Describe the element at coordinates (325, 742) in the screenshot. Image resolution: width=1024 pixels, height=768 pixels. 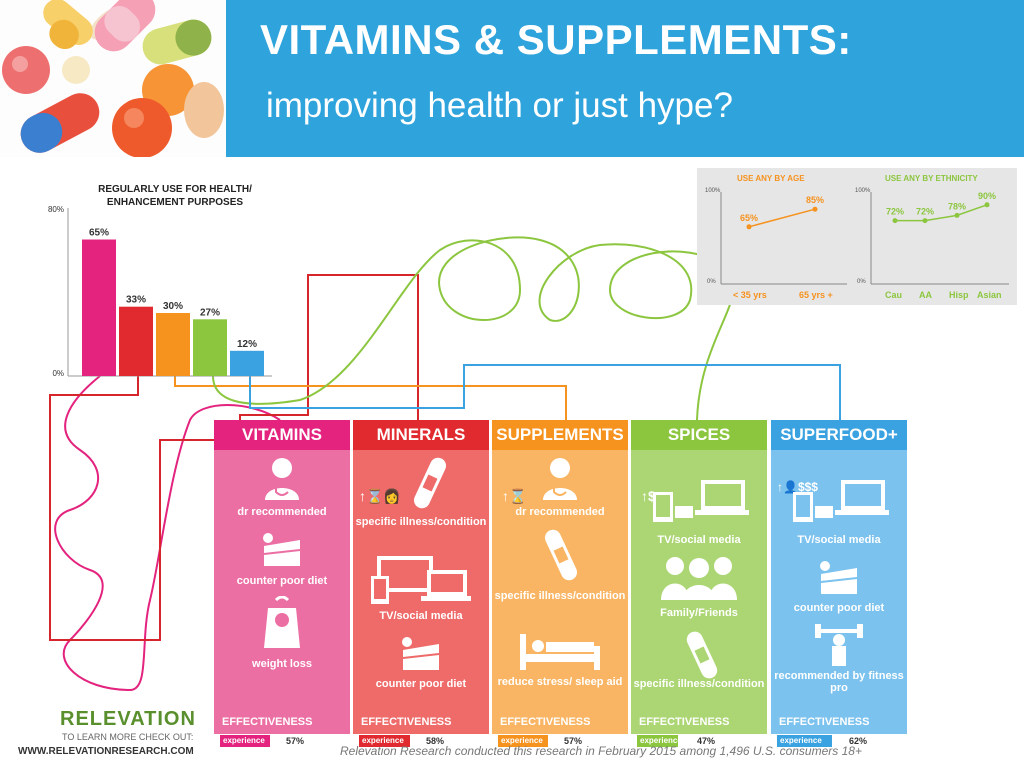
I see `belief-pct: 86%` at that location.